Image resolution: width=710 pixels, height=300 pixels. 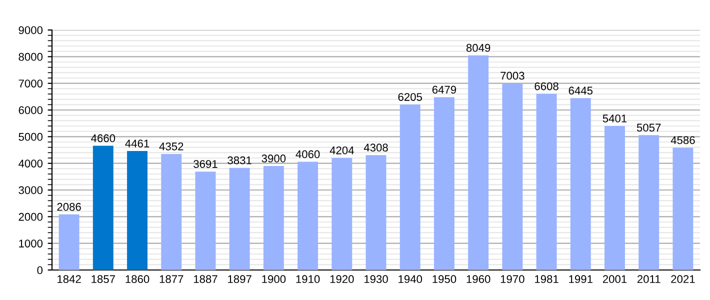 I want to click on x-tick-label: 1900, so click(x=274, y=279).